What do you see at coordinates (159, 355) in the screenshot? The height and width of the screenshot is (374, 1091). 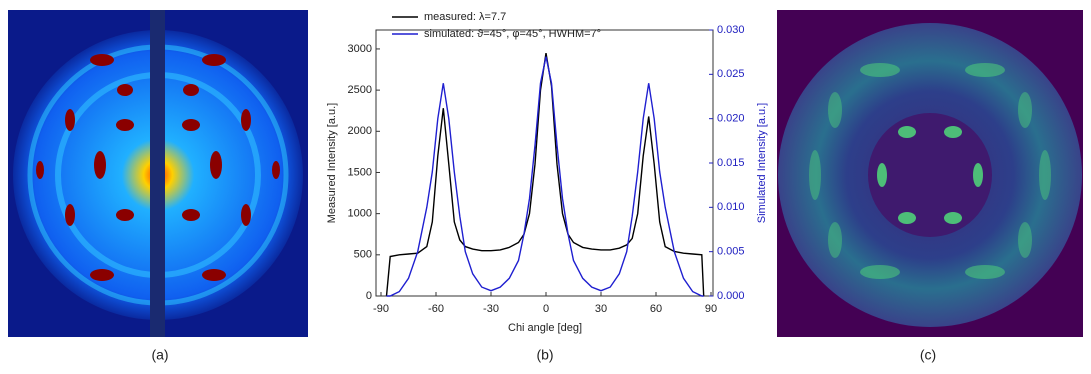 I see `caption: (a)` at bounding box center [159, 355].